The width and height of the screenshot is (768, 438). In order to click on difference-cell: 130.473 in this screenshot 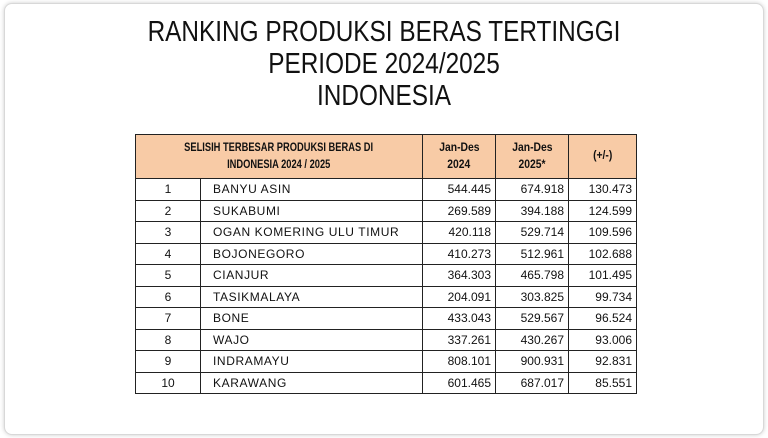, I will do `click(602, 189)`.